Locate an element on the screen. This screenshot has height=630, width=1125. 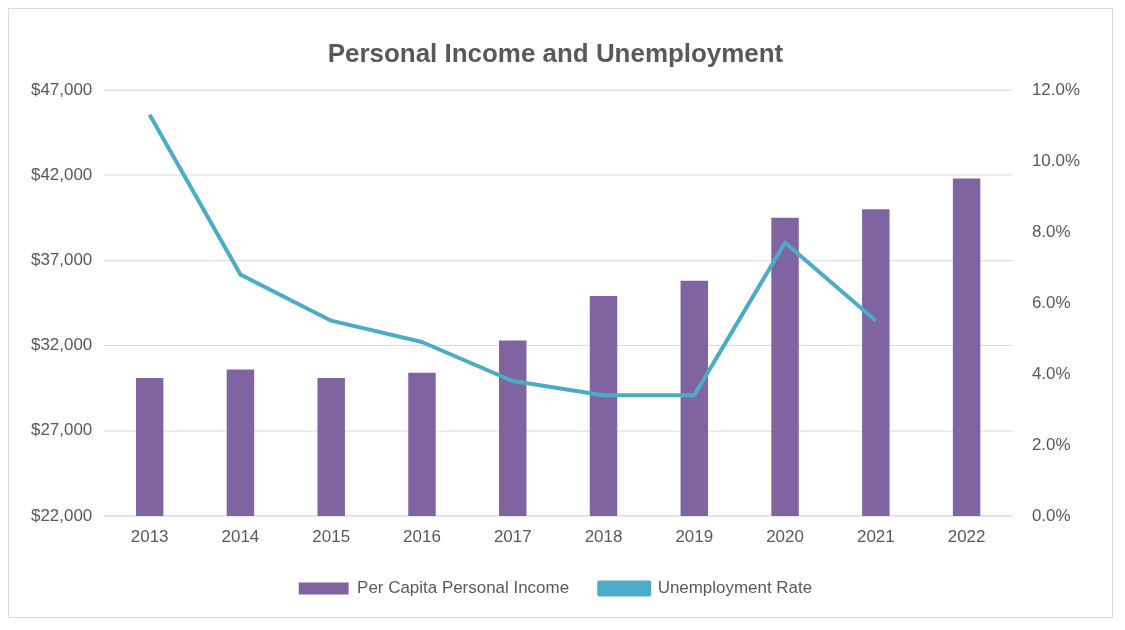
x-tick-label: 2022 is located at coordinates (966, 536).